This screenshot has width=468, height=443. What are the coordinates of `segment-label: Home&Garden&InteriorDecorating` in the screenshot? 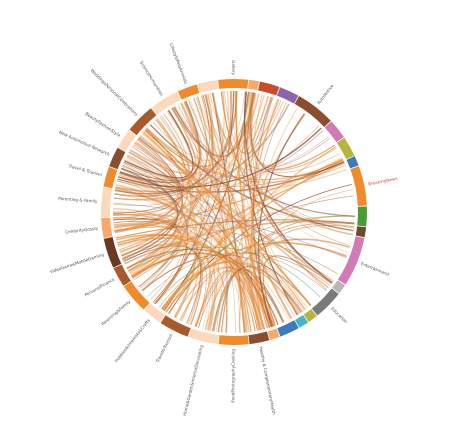 It's located at (193, 380).